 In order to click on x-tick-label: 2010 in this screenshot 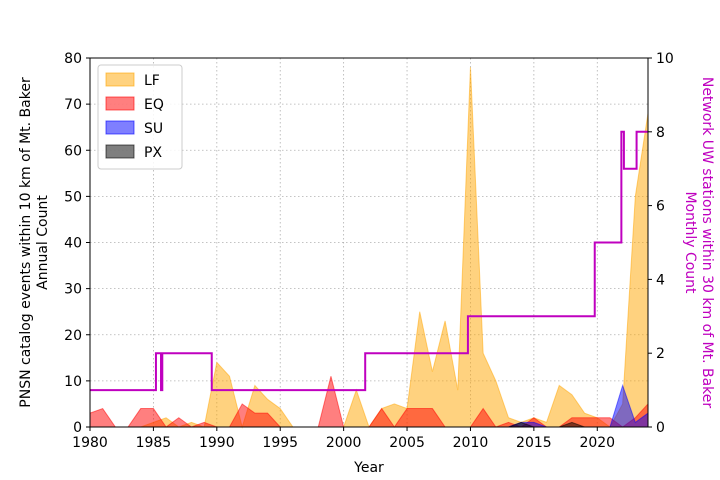, I will do `click(471, 443)`.